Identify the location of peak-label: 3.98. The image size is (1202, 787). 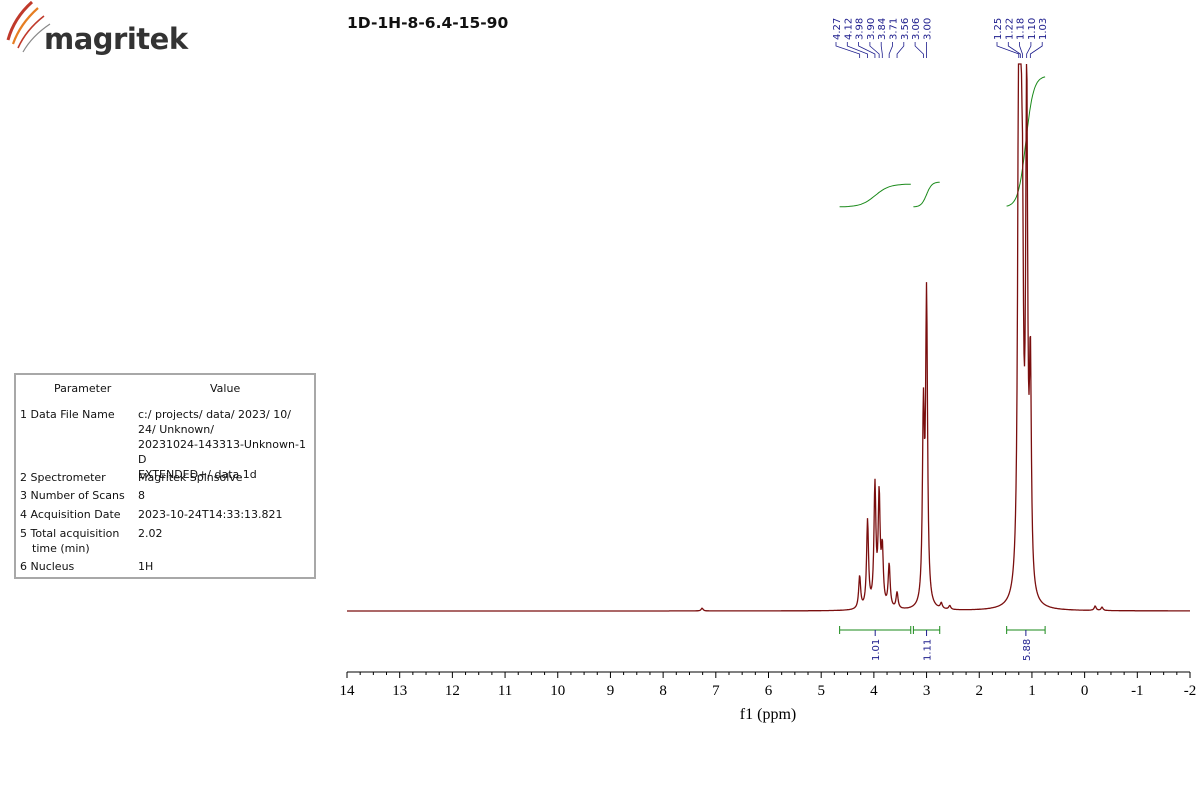
(860, 29).